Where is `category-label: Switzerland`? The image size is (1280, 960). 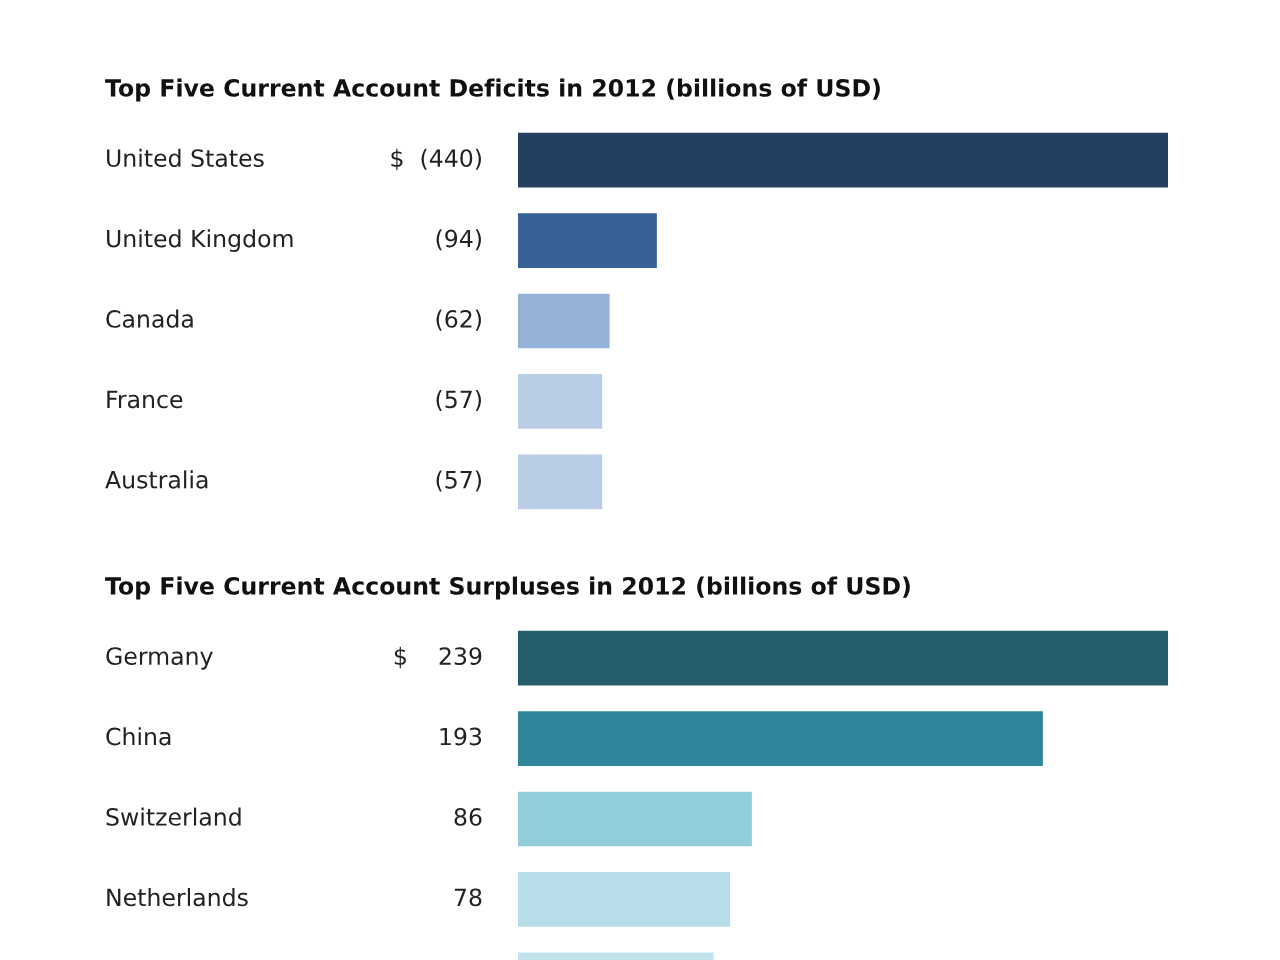 category-label: Switzerland is located at coordinates (173, 816).